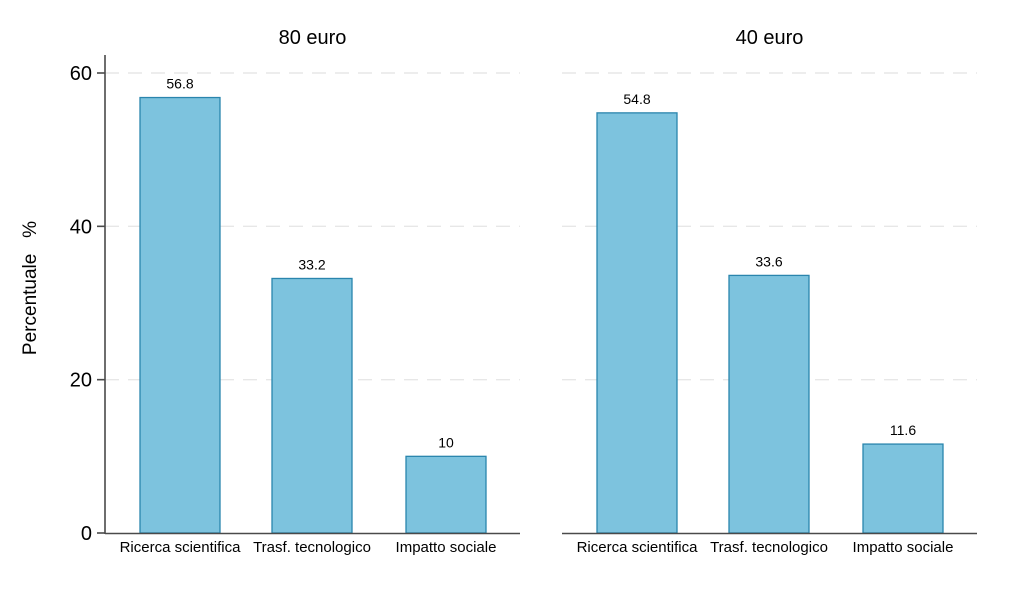 This screenshot has height=612, width=1020. What do you see at coordinates (81, 381) in the screenshot?
I see `y-tick-label: 20` at bounding box center [81, 381].